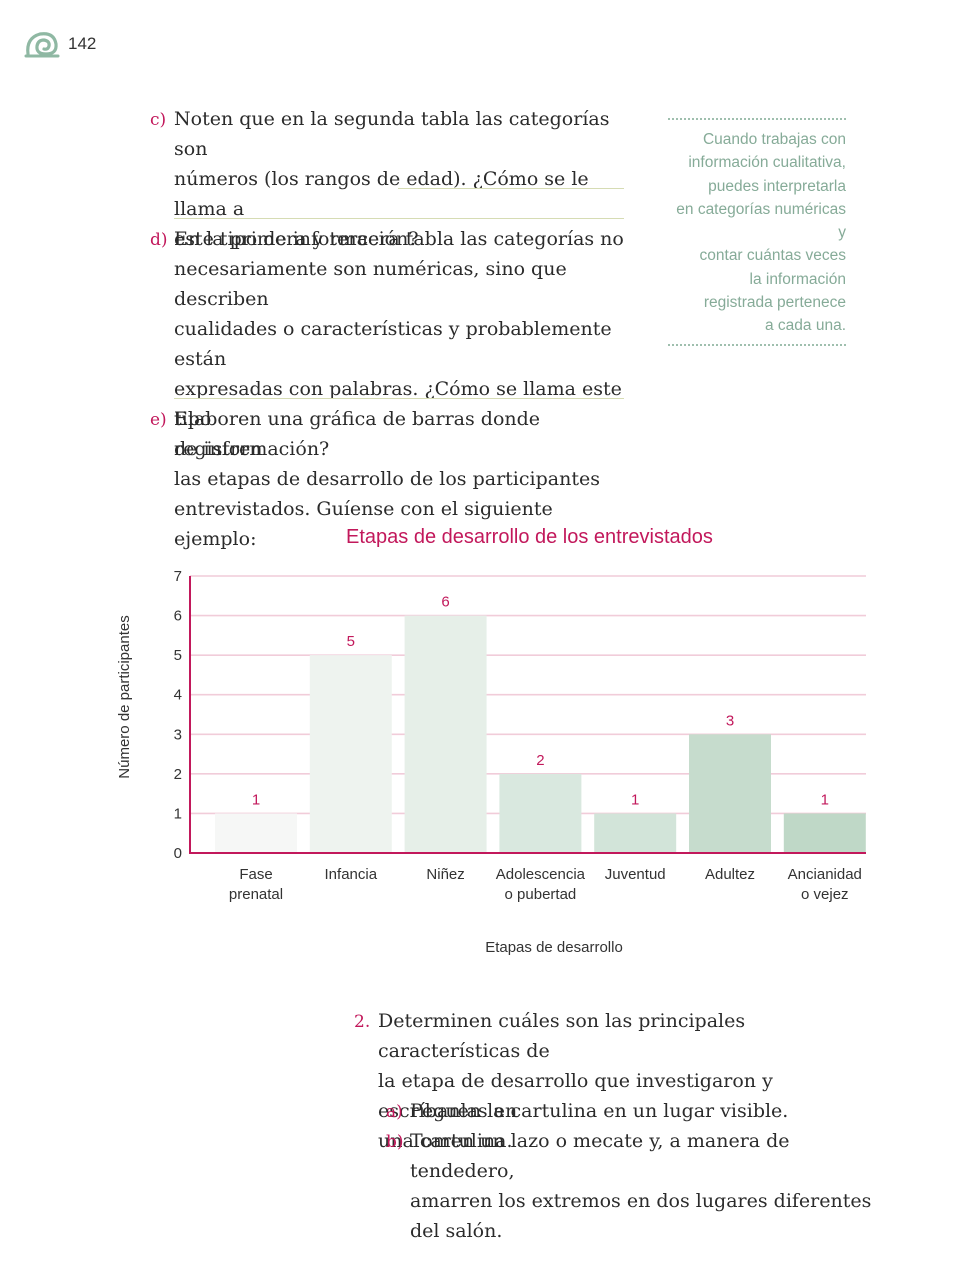 Image resolution: width=968 pixels, height=1276 pixels. What do you see at coordinates (255, 874) in the screenshot?
I see `x-tick-label: Fase` at bounding box center [255, 874].